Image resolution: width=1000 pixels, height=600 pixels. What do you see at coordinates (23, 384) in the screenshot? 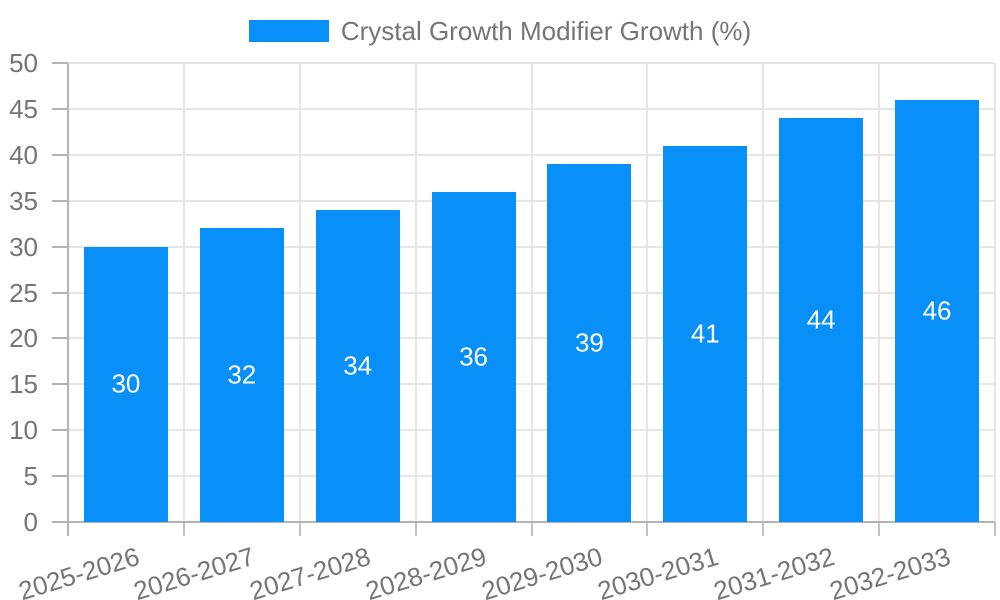
I see `y-tick-label: 15` at bounding box center [23, 384].